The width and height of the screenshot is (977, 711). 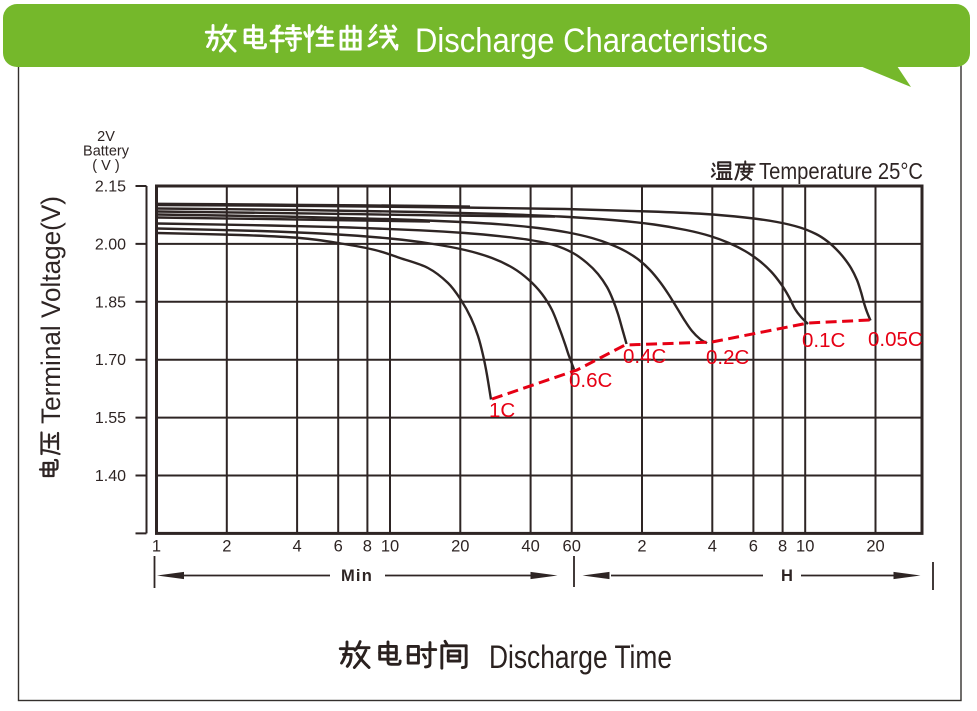 I want to click on svg-text: 0.2C, so click(x=727, y=357).